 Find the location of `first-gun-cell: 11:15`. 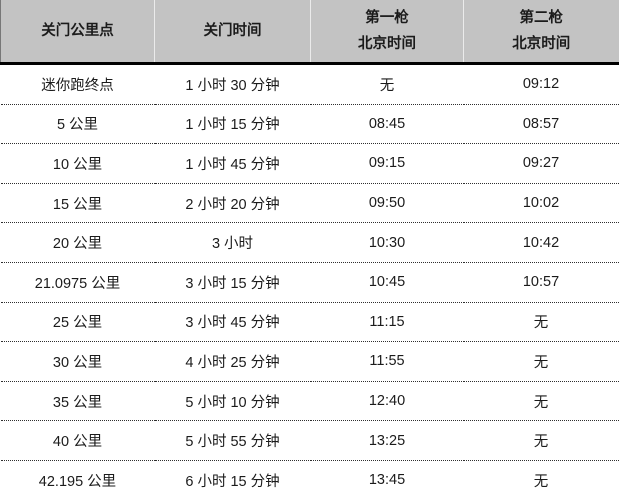

first-gun-cell: 11:15 is located at coordinates (387, 322).